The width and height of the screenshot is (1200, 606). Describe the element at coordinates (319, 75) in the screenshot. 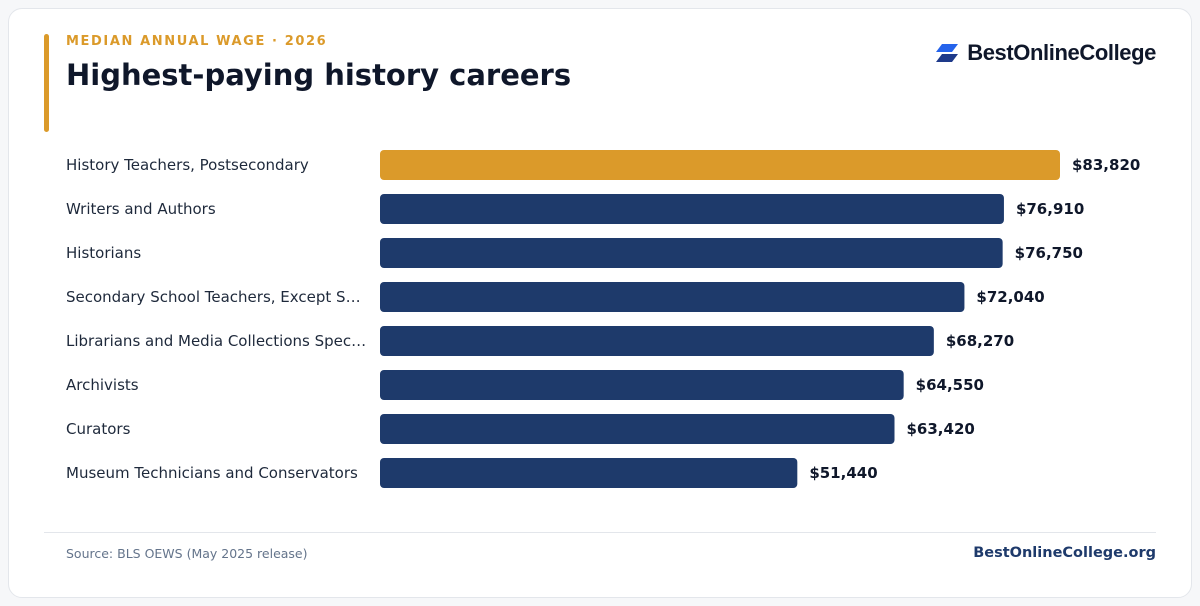

I see `chart-title: Highest-paying history careers` at that location.